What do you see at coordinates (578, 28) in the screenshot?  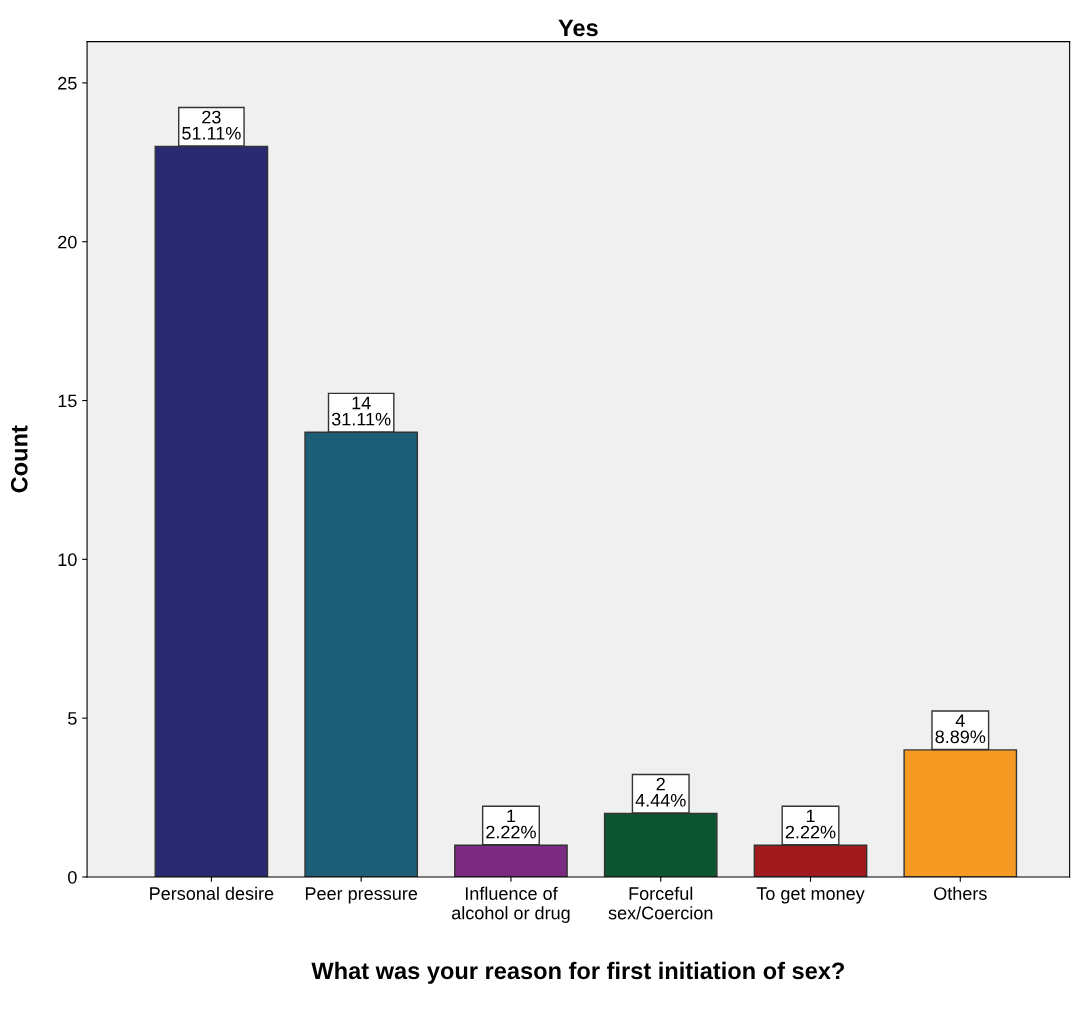 I see `chart-title: Yes` at bounding box center [578, 28].